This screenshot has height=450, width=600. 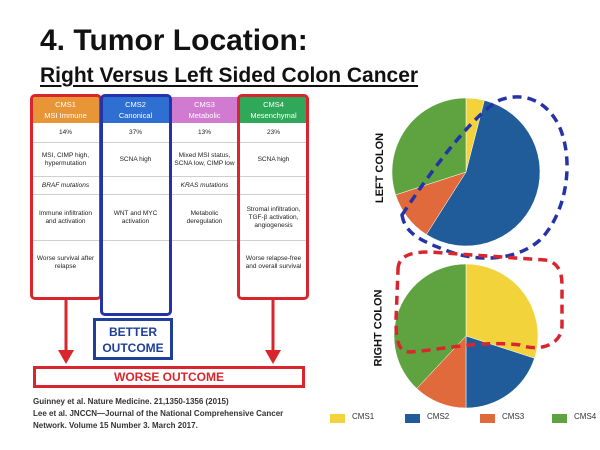 I want to click on left-colon-pie, so click(x=466, y=172).